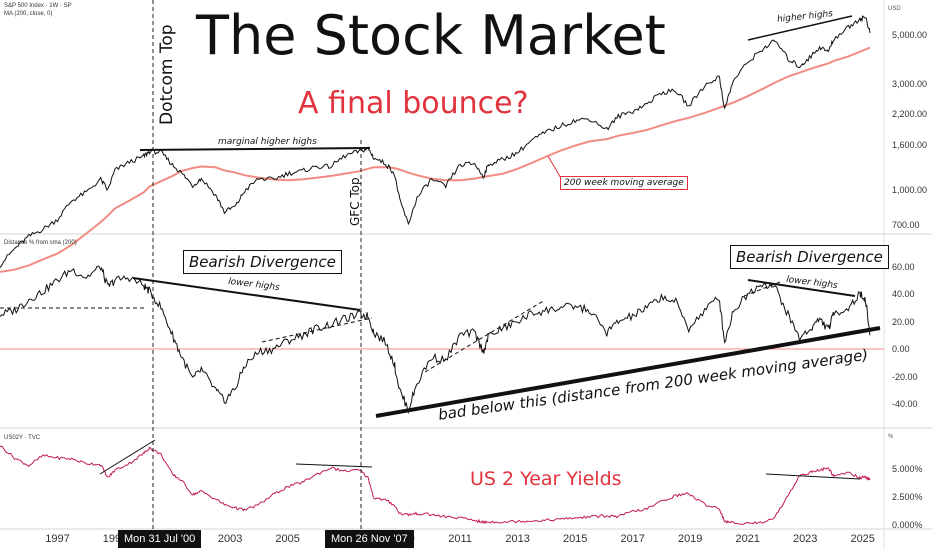  I want to click on y-tick-label: 3,000.00, so click(910, 84).